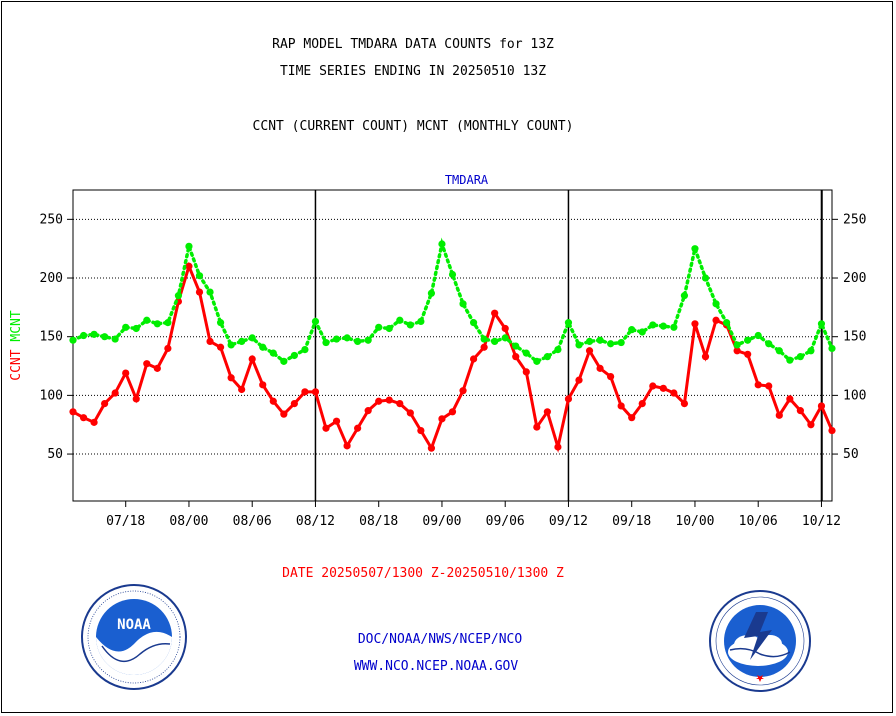 The image size is (896, 716). I want to click on org-path-link: DOC/NOAA/NWS/NCEP/NCO, so click(440, 639).